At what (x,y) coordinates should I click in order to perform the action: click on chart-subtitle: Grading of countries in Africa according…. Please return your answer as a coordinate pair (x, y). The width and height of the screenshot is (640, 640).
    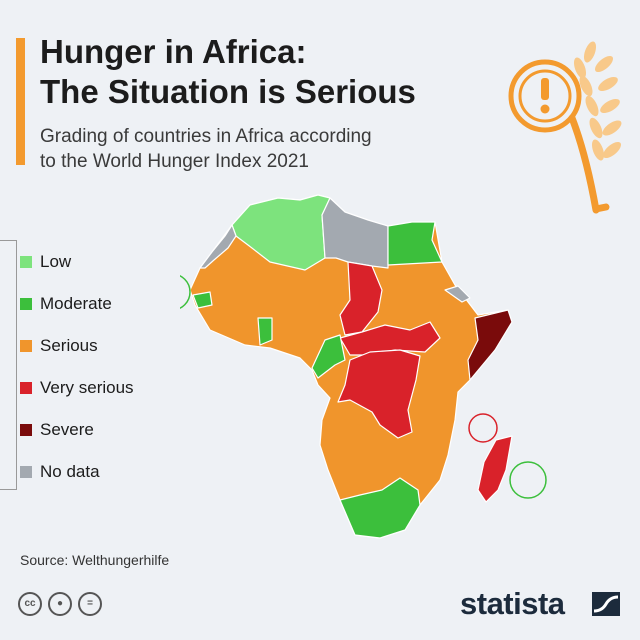
    Looking at the image, I should click on (250, 149).